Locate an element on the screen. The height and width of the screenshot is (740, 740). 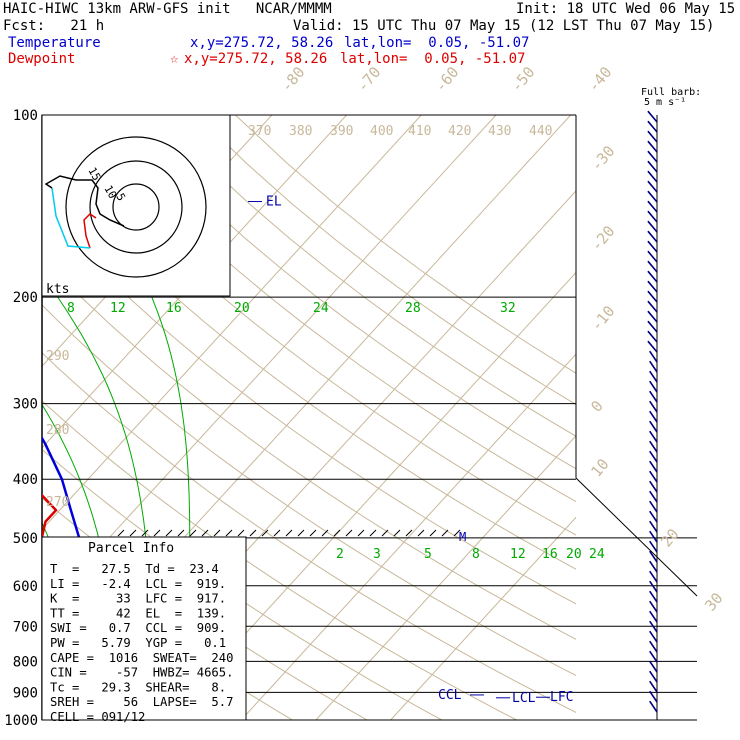
pressure-label: 1000 is located at coordinates (21, 721).